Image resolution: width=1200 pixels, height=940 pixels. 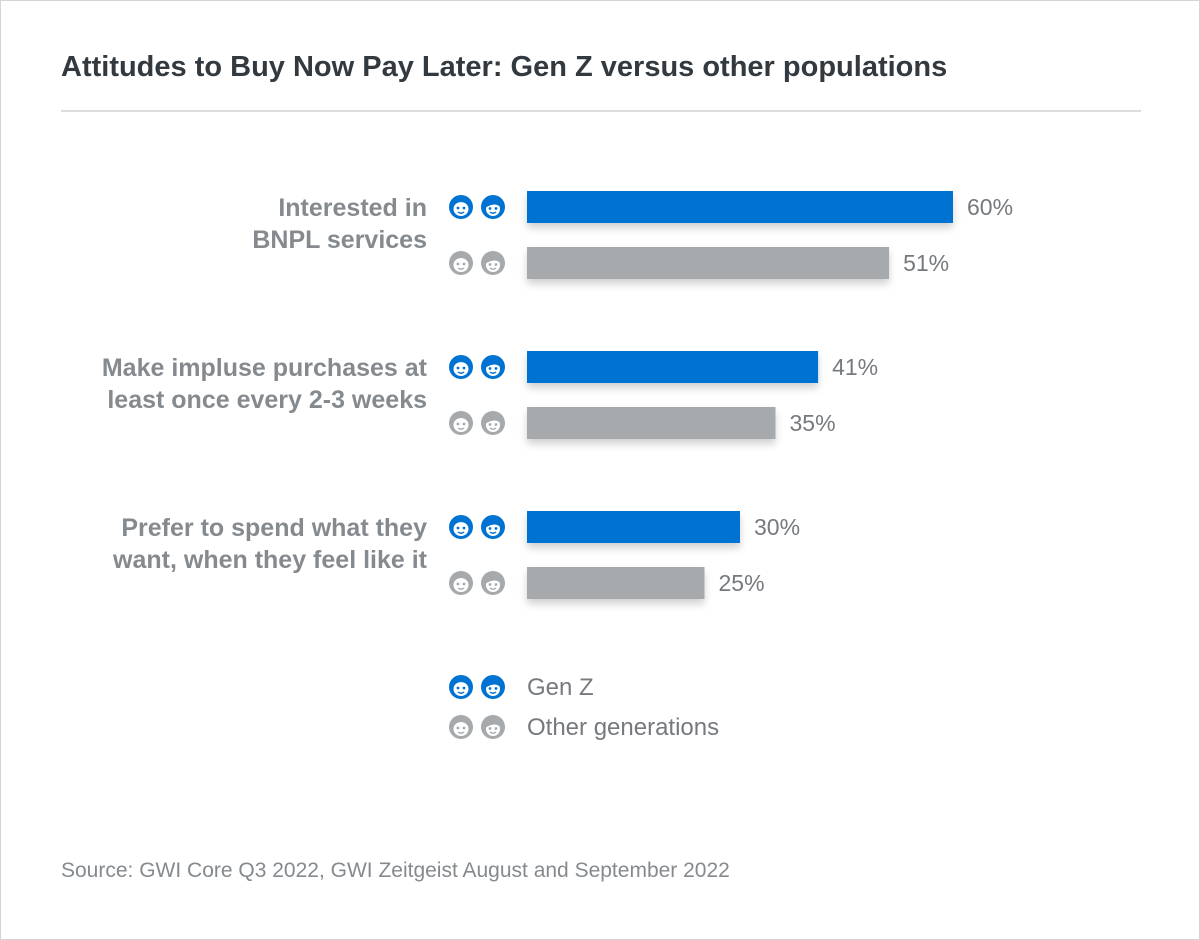 I want to click on value-label: 35%, so click(x=813, y=423).